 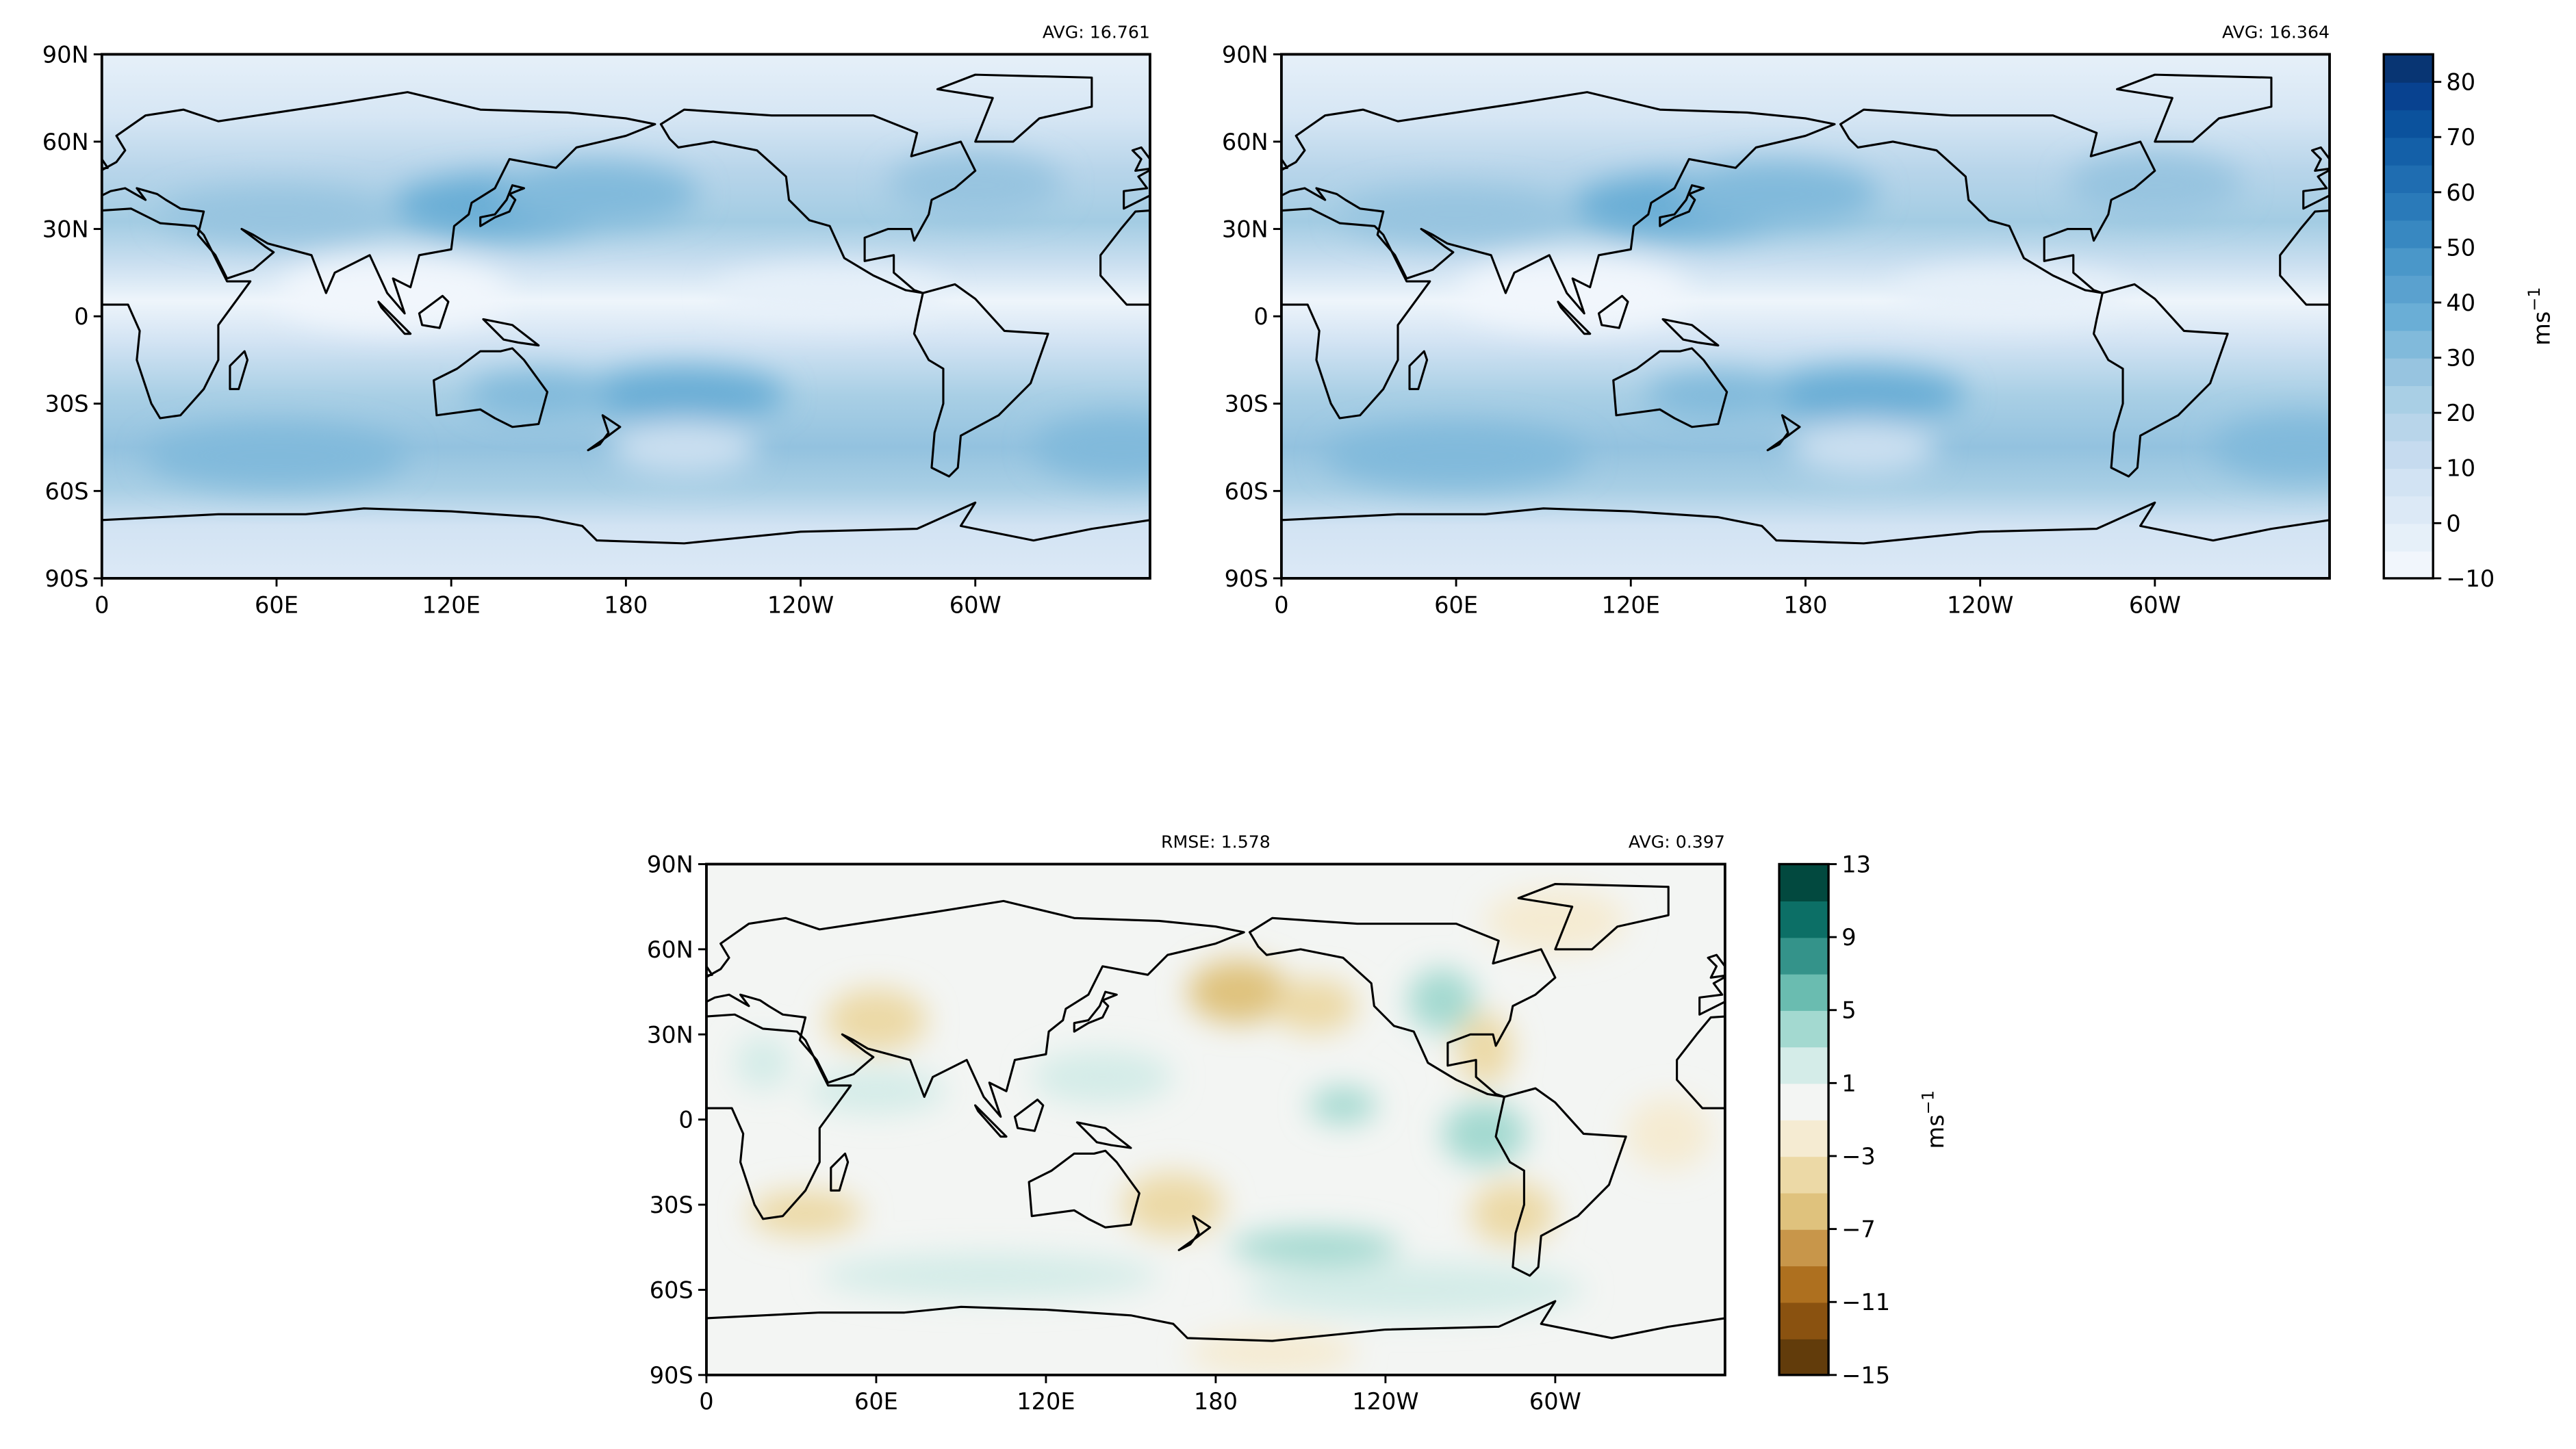 I want to click on colorbar-tick-label: 10, so click(x=2460, y=469).